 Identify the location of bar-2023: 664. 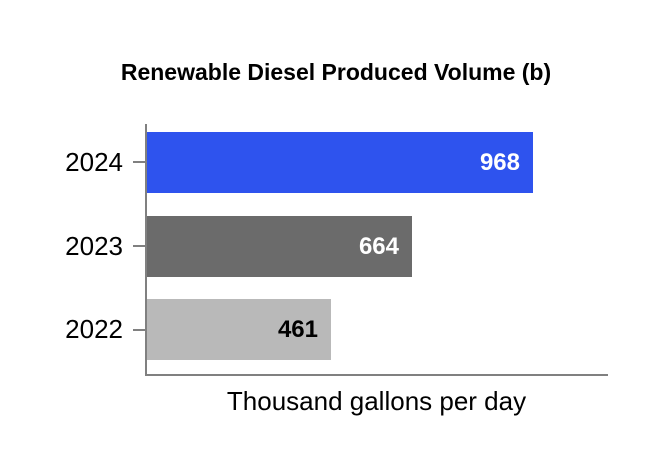
(279, 246).